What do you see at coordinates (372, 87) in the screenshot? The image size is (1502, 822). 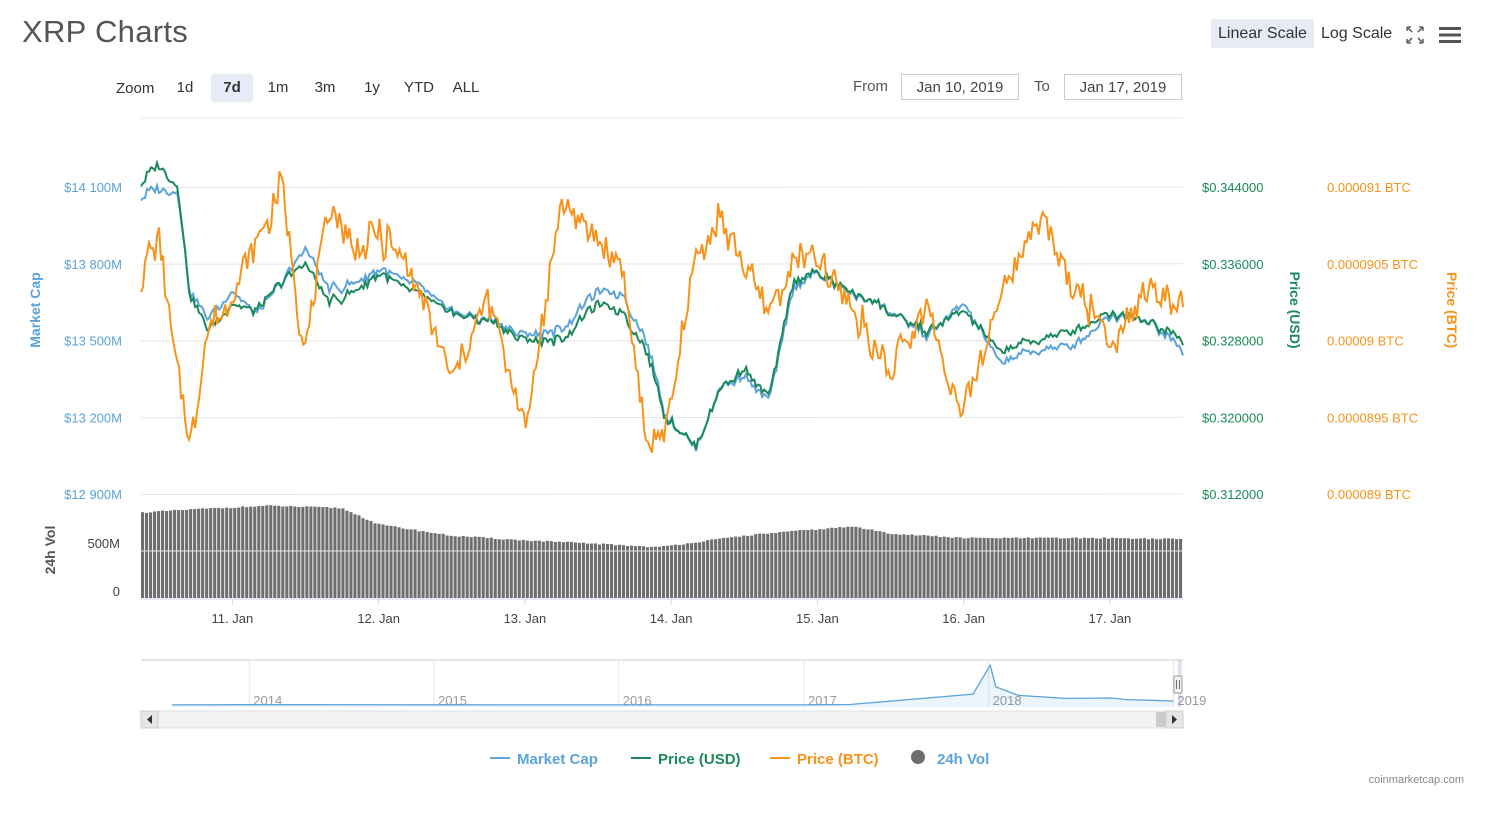 I see `zoom-button-1y: 1y` at bounding box center [372, 87].